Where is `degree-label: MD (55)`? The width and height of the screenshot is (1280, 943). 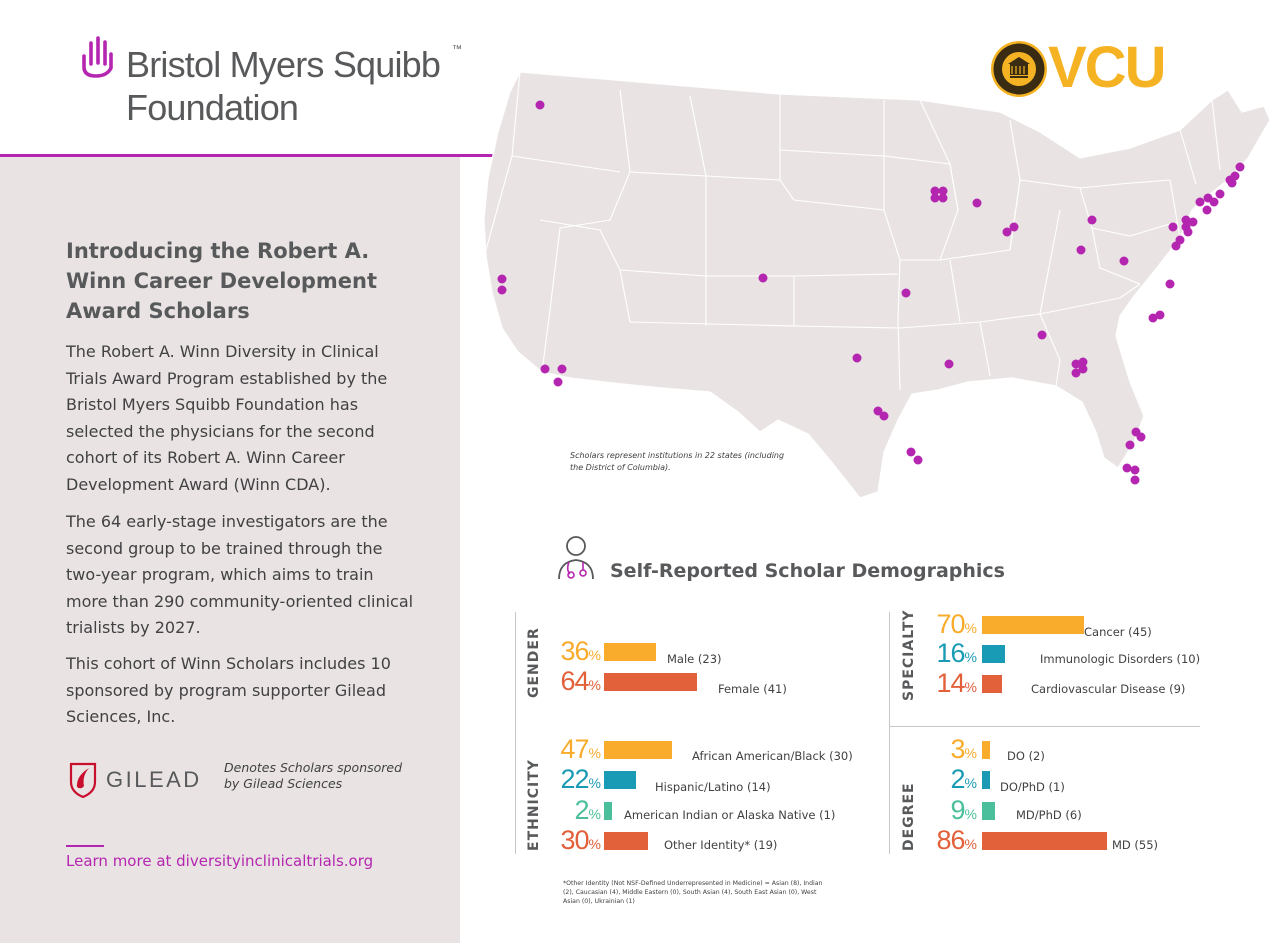
degree-label: MD (55) is located at coordinates (1135, 845).